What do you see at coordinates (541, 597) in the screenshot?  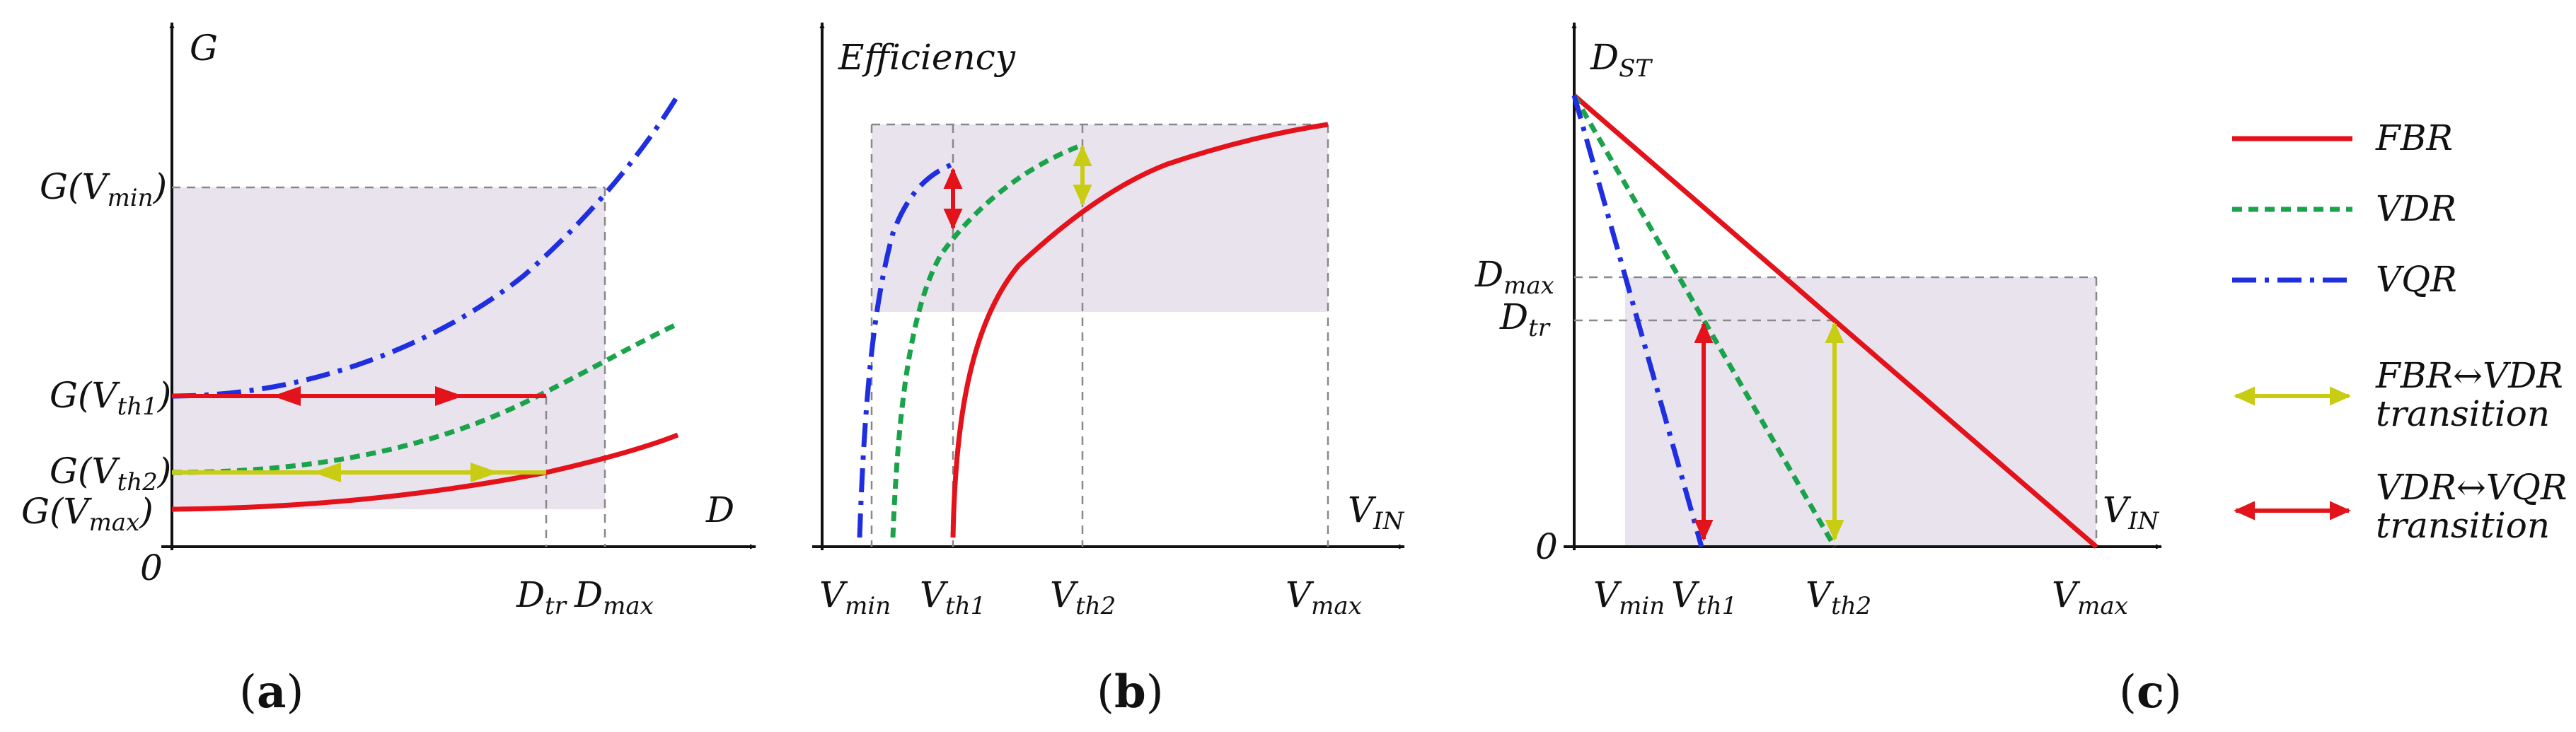 I see `panel-a-xtick-dtr: Dtr` at bounding box center [541, 597].